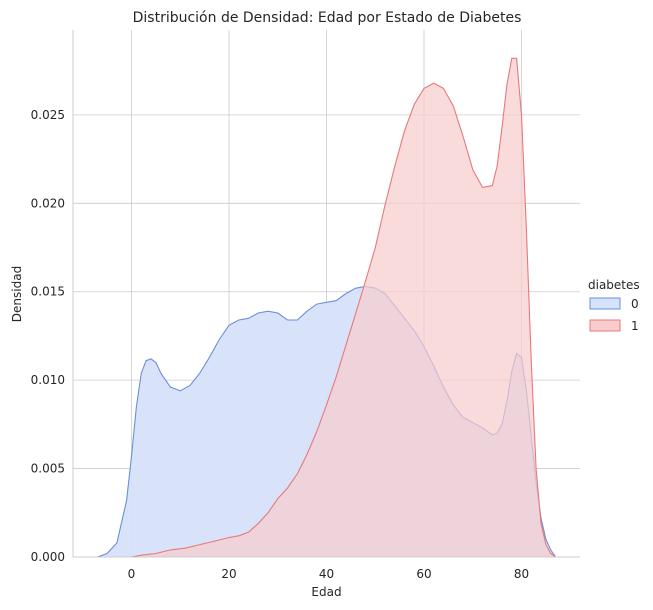 The width and height of the screenshot is (653, 610). What do you see at coordinates (48, 203) in the screenshot?
I see `y-tick-label: 0.020` at bounding box center [48, 203].